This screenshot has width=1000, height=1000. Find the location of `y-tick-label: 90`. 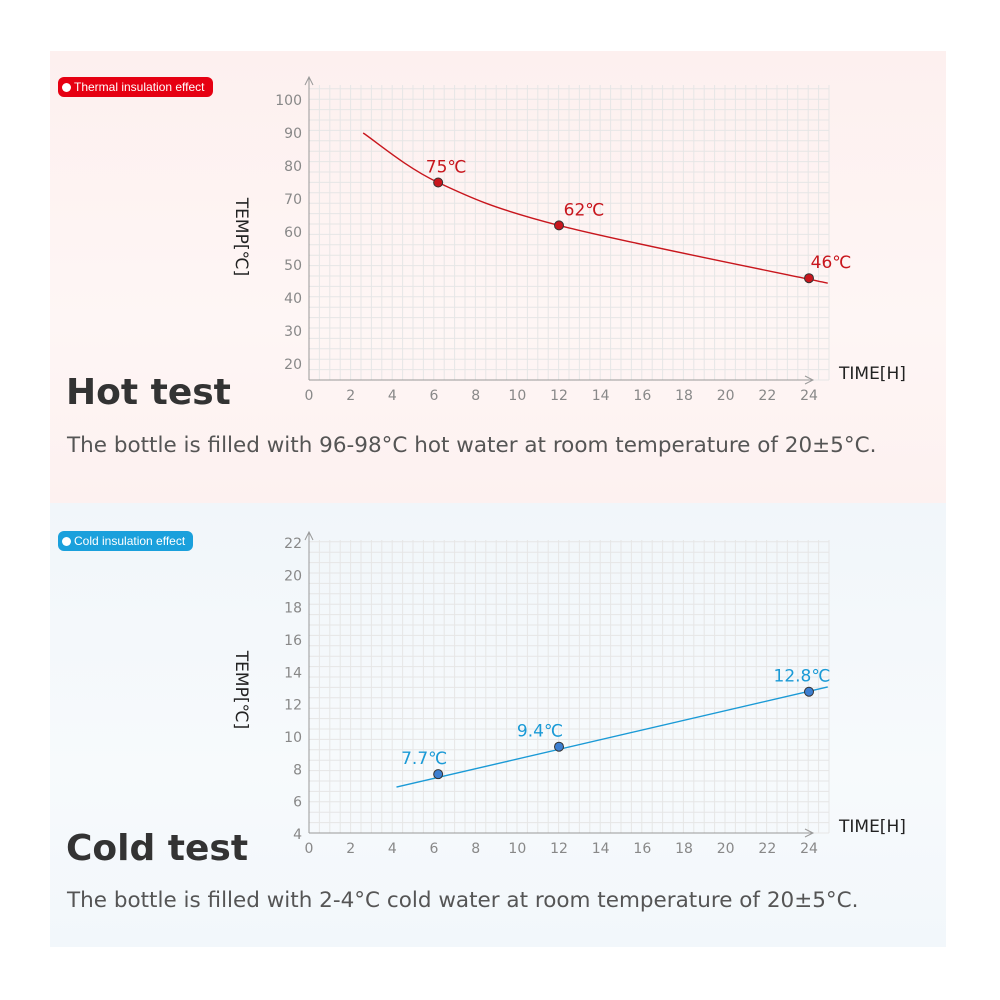

y-tick-label: 90 is located at coordinates (293, 134).